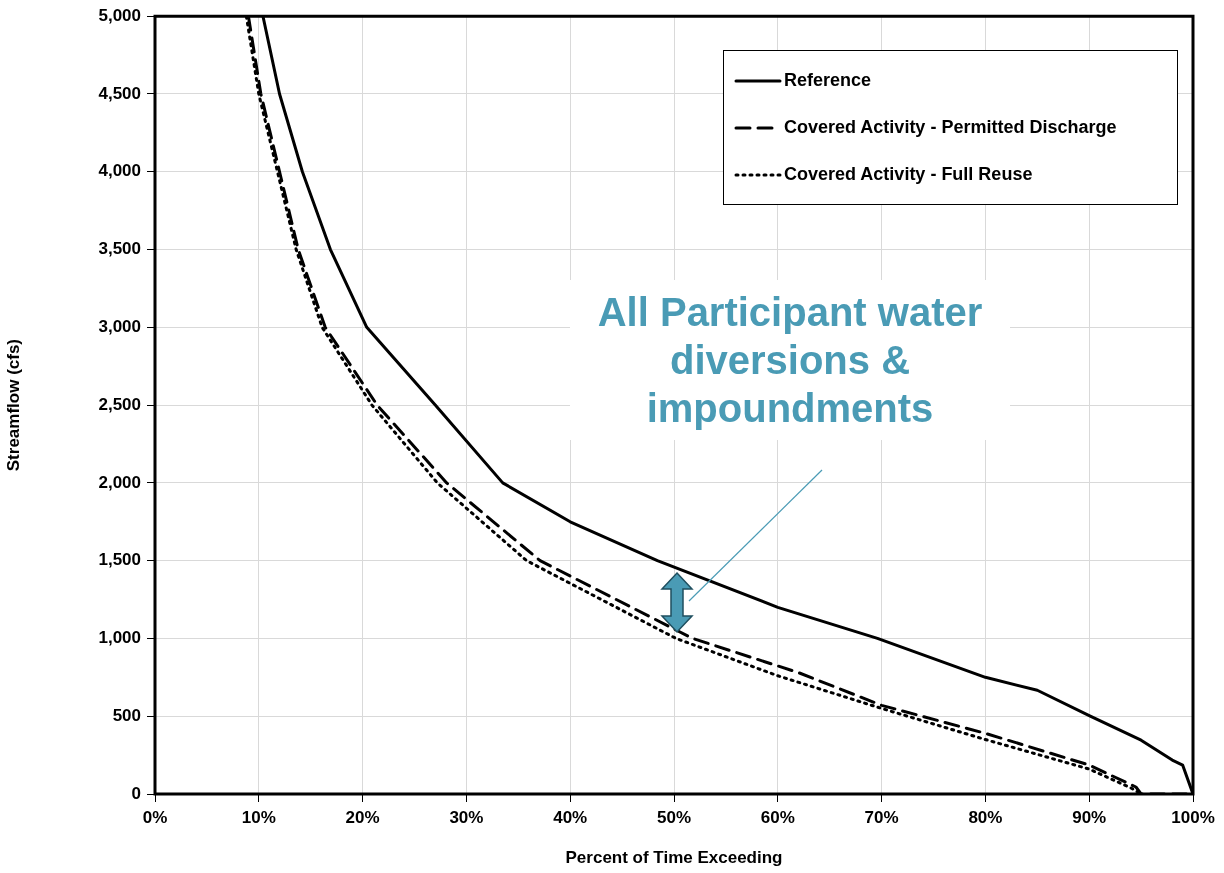 The width and height of the screenshot is (1224, 873). Describe the element at coordinates (119, 15) in the screenshot. I see `y-tick-label: 5,000` at that location.